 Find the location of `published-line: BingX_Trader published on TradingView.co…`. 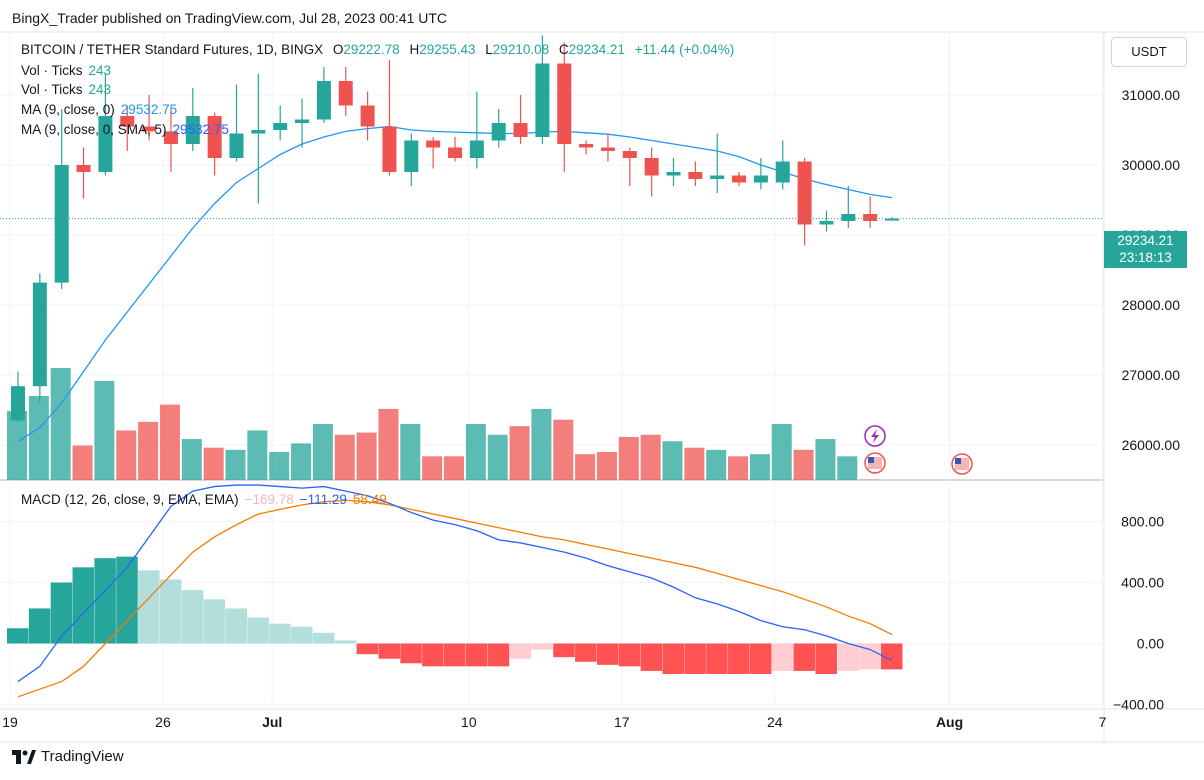

published-line: BingX_Trader published on TradingView.co… is located at coordinates (230, 18).